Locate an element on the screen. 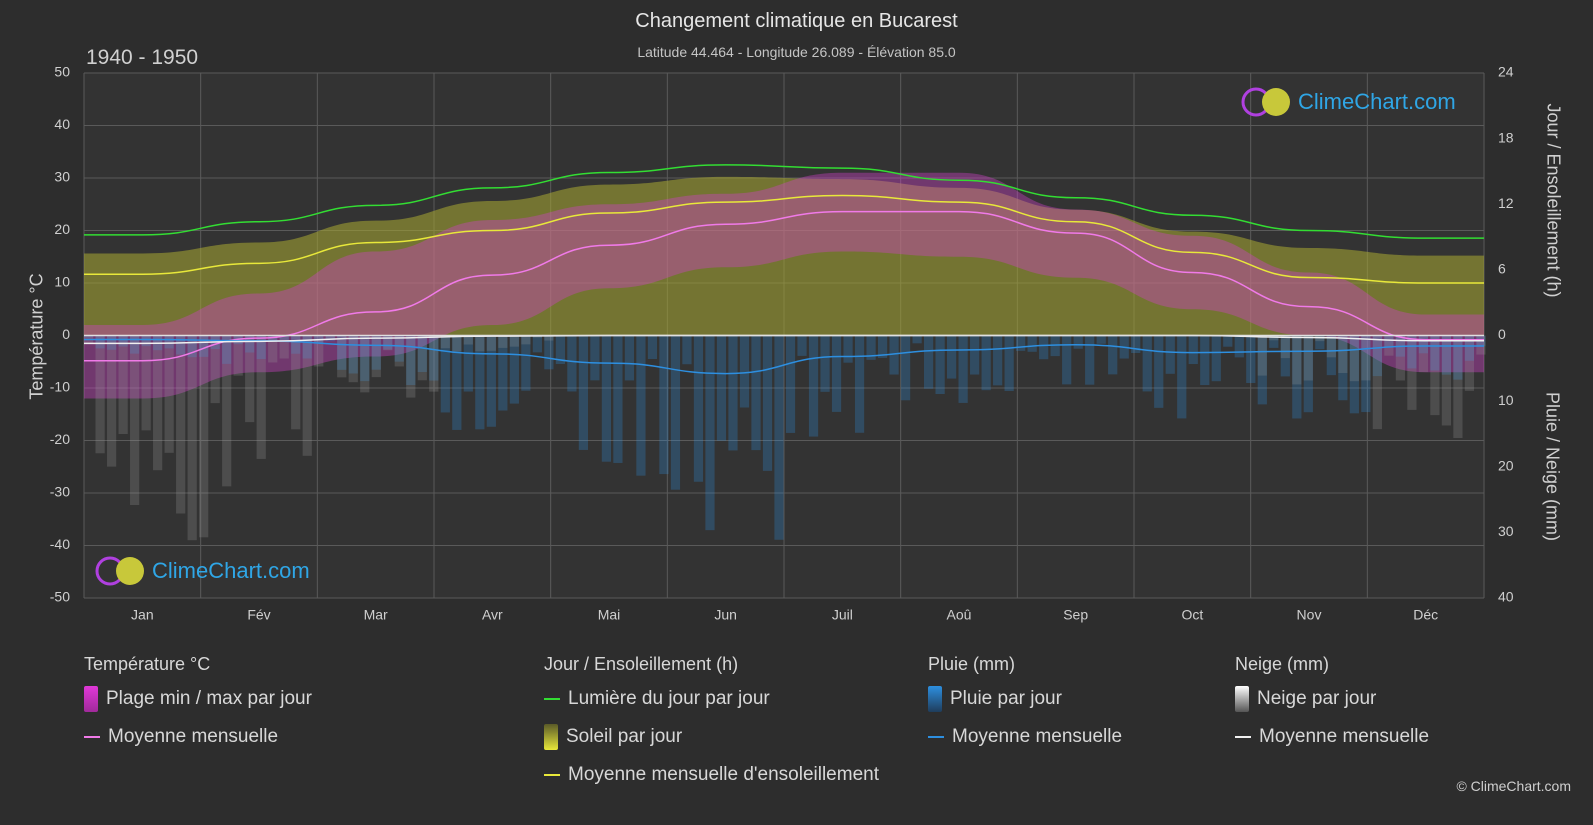 The height and width of the screenshot is (825, 1593). legend-temperature-head: Température °C is located at coordinates (147, 664).